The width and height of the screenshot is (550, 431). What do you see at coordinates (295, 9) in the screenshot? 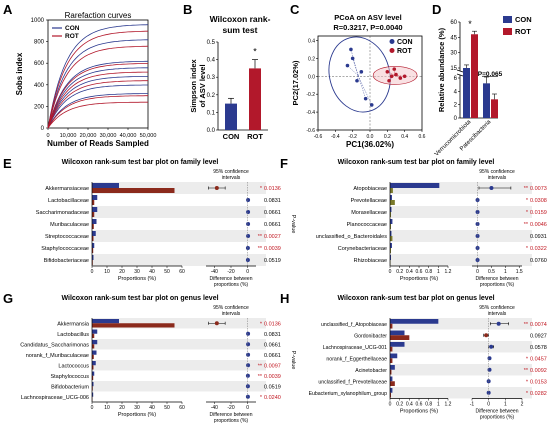
I see `panel-label-c: C` at bounding box center [295, 9].